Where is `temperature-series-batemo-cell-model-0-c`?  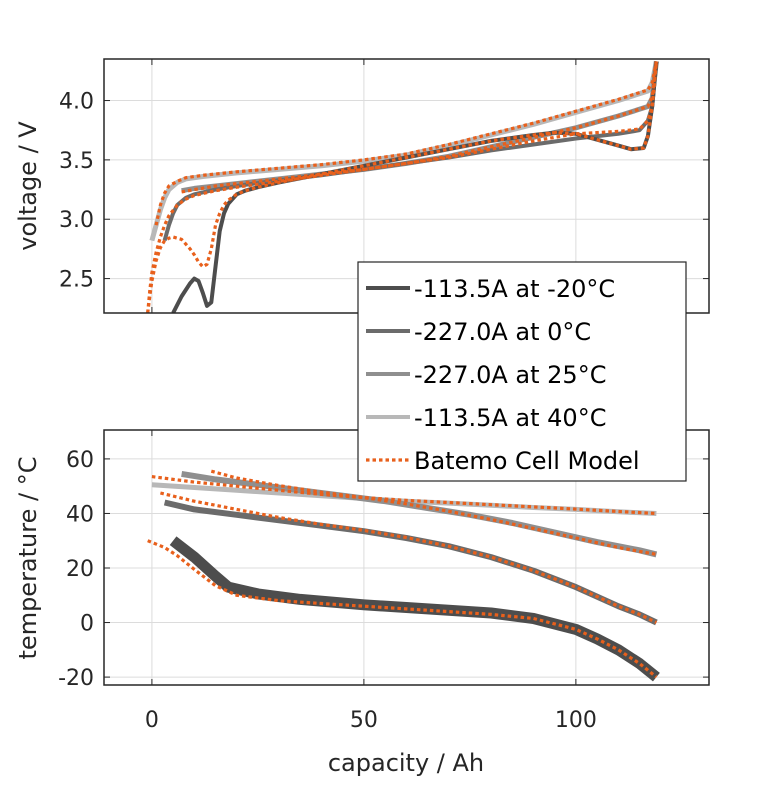
temperature-series-batemo-cell-model-0-c is located at coordinates (409, 557).